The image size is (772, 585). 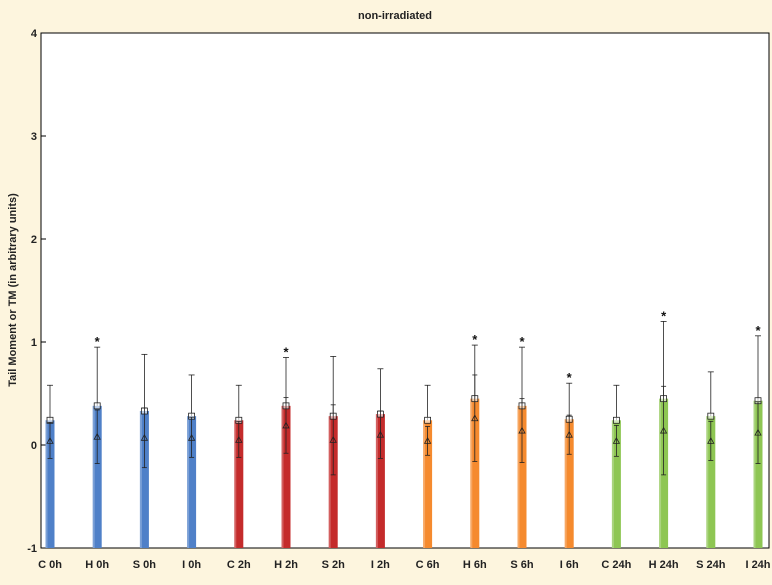 What do you see at coordinates (428, 565) in the screenshot?
I see `x-tick-label: C 6h` at bounding box center [428, 565].